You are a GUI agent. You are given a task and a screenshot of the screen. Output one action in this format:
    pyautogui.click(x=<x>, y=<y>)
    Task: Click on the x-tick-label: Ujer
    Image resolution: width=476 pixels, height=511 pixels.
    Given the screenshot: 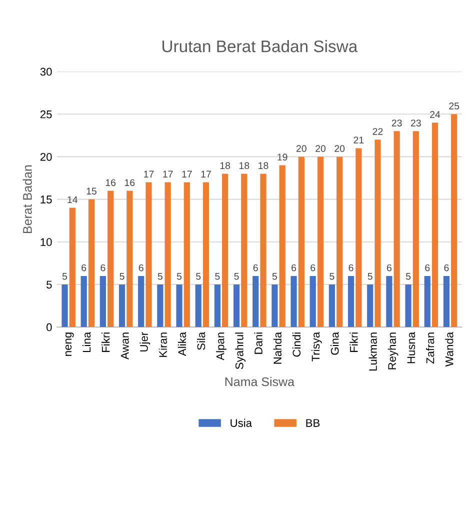 What is the action you would take?
    pyautogui.click(x=145, y=342)
    